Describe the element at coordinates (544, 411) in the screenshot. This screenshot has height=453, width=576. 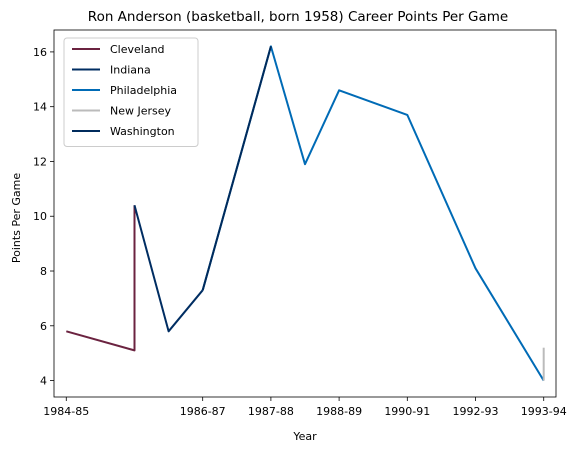
I see `x-tick-label: 1993-94` at that location.